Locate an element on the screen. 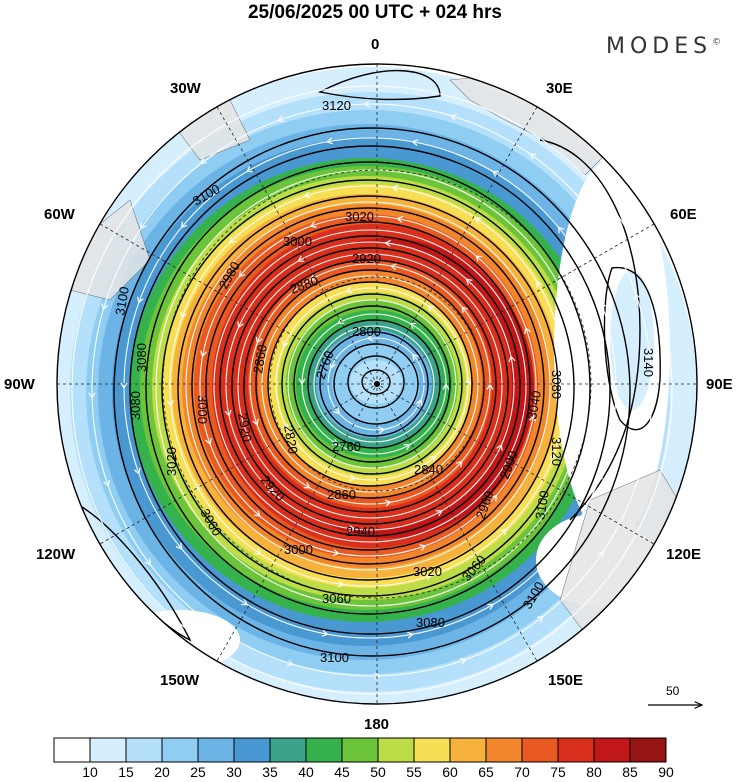 The image size is (750, 782). brand-logo: MODES© is located at coordinates (663, 46).